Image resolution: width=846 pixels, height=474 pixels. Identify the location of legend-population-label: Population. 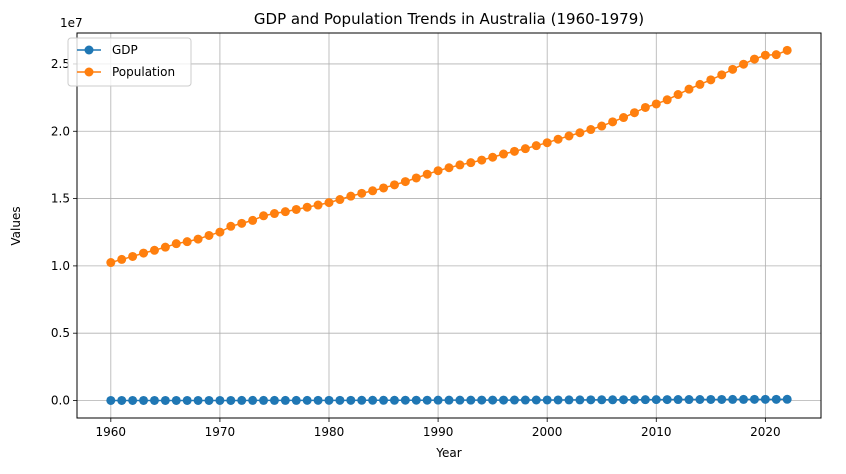
(143, 72).